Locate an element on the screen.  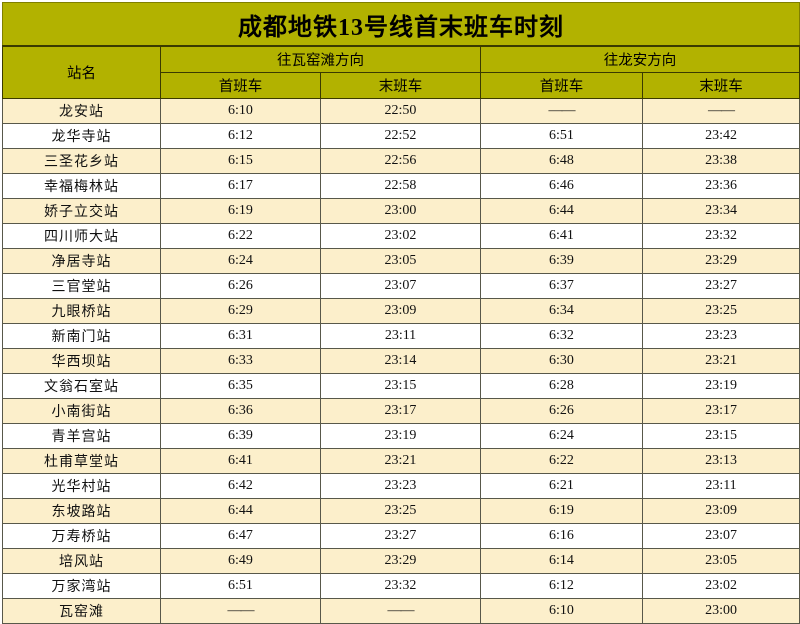
cell-b-last-train: 23:19 is located at coordinates (720, 386).